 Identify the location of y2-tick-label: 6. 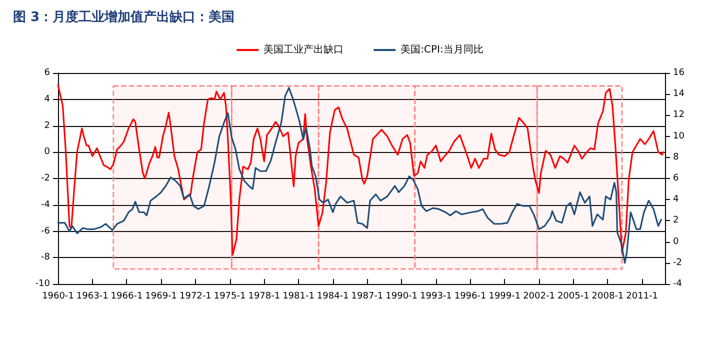
(676, 179).